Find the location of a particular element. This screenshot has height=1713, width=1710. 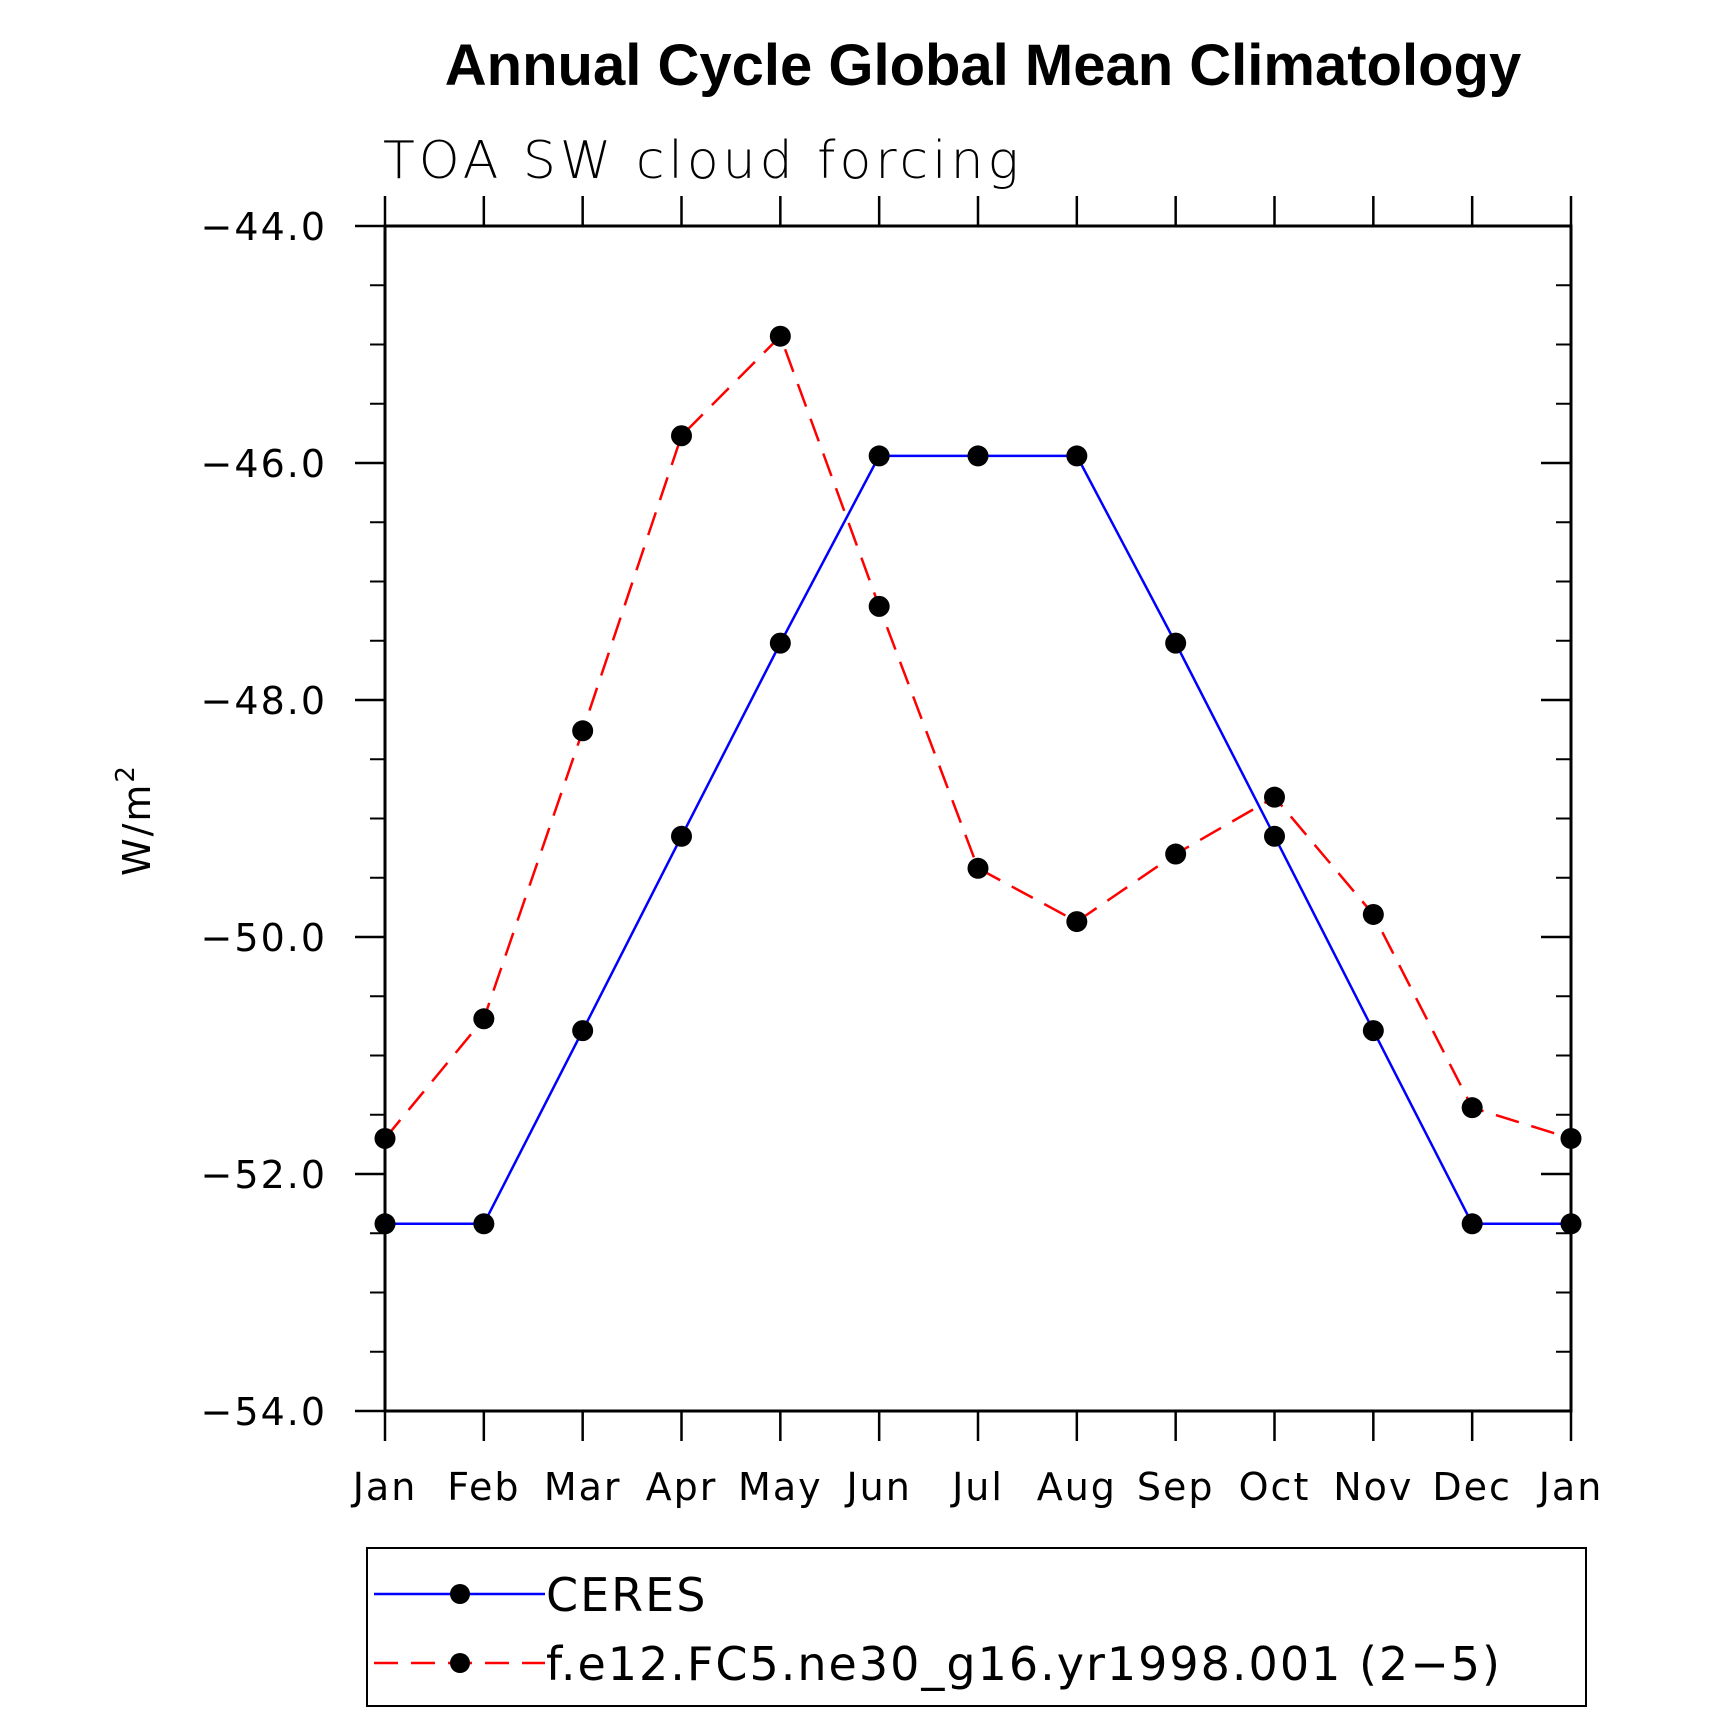

x-tick-label: Aug is located at coordinates (1077, 1487).